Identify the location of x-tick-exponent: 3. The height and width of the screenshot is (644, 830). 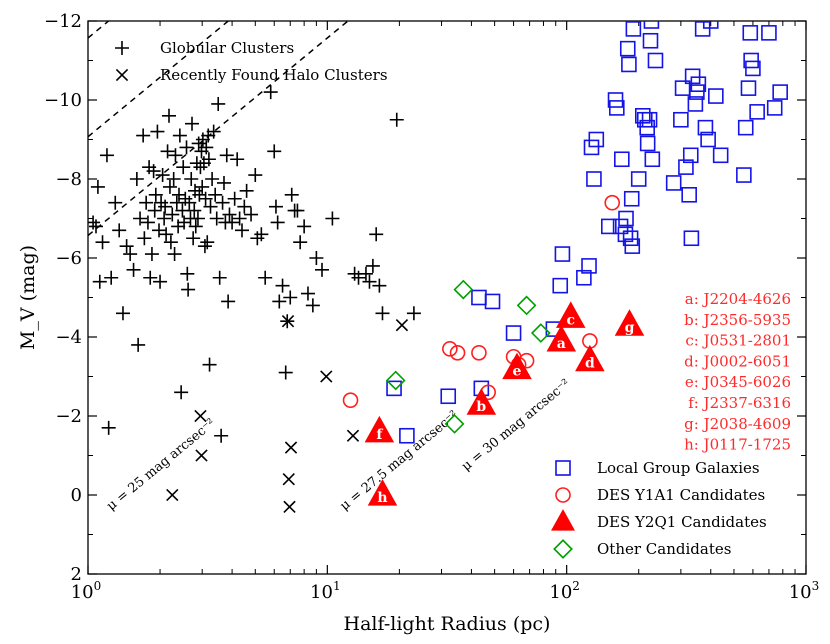
(816, 586).